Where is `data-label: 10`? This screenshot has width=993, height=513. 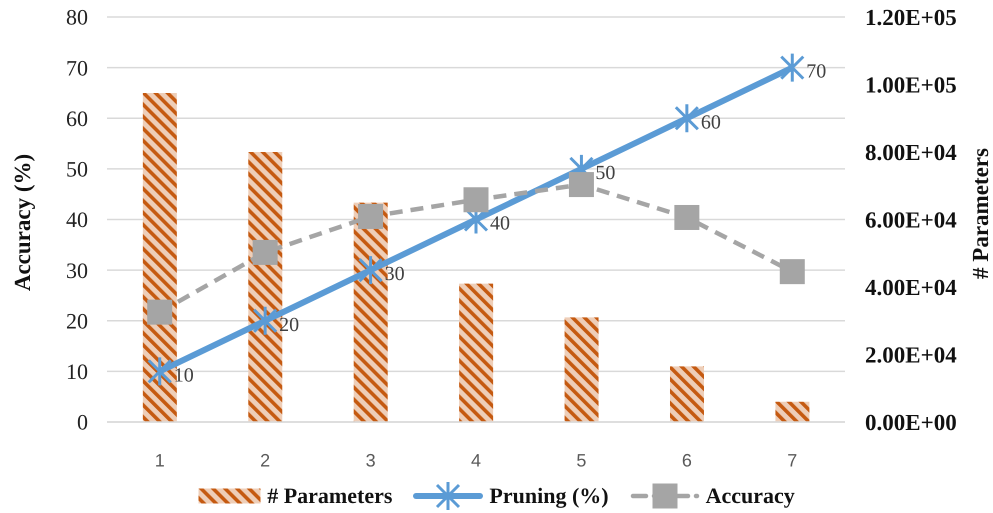 data-label: 10 is located at coordinates (184, 375).